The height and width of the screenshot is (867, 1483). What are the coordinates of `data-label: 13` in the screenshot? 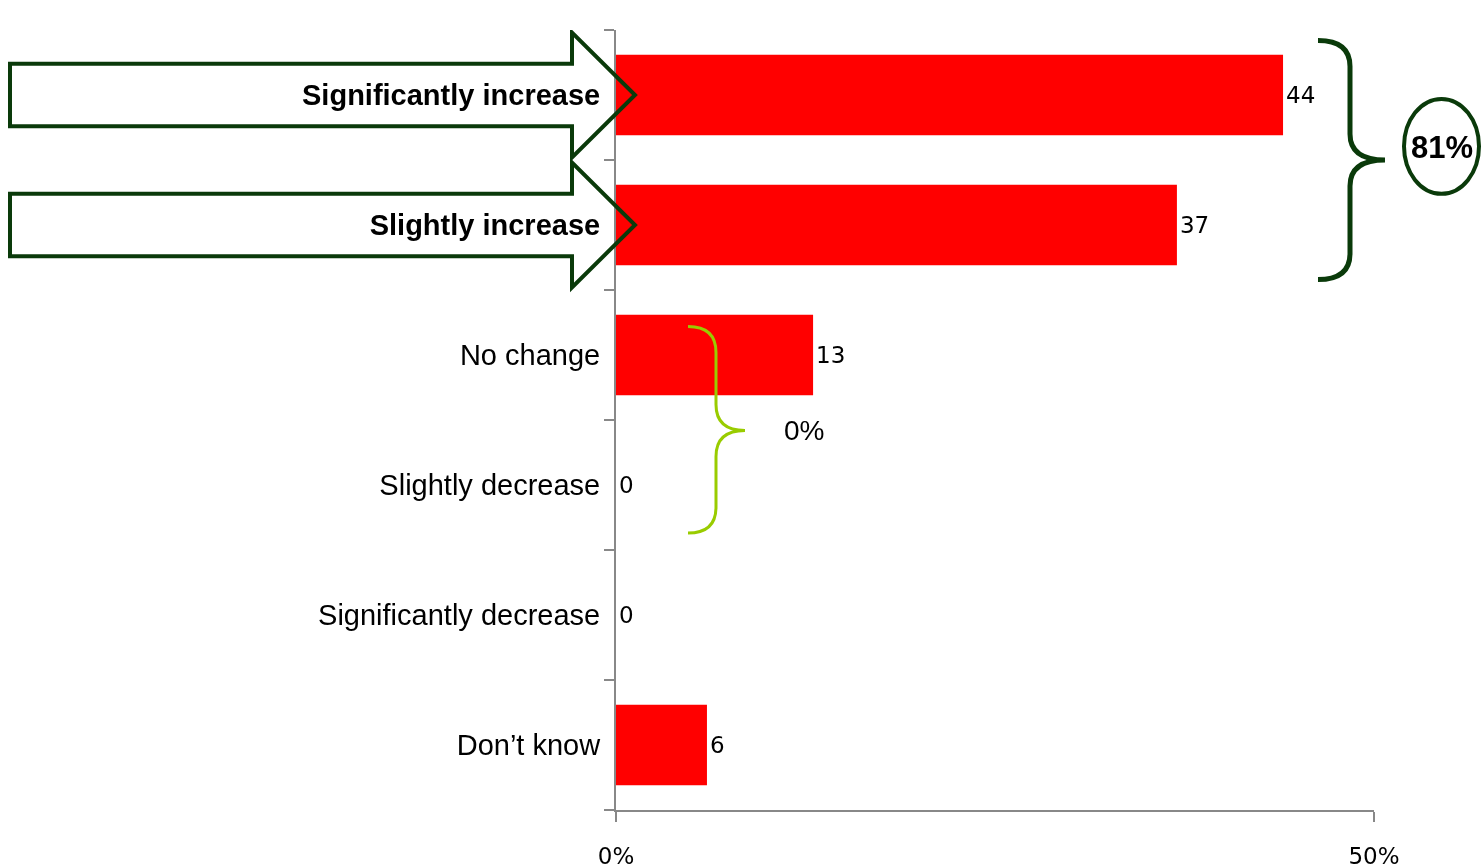 It's located at (831, 355).